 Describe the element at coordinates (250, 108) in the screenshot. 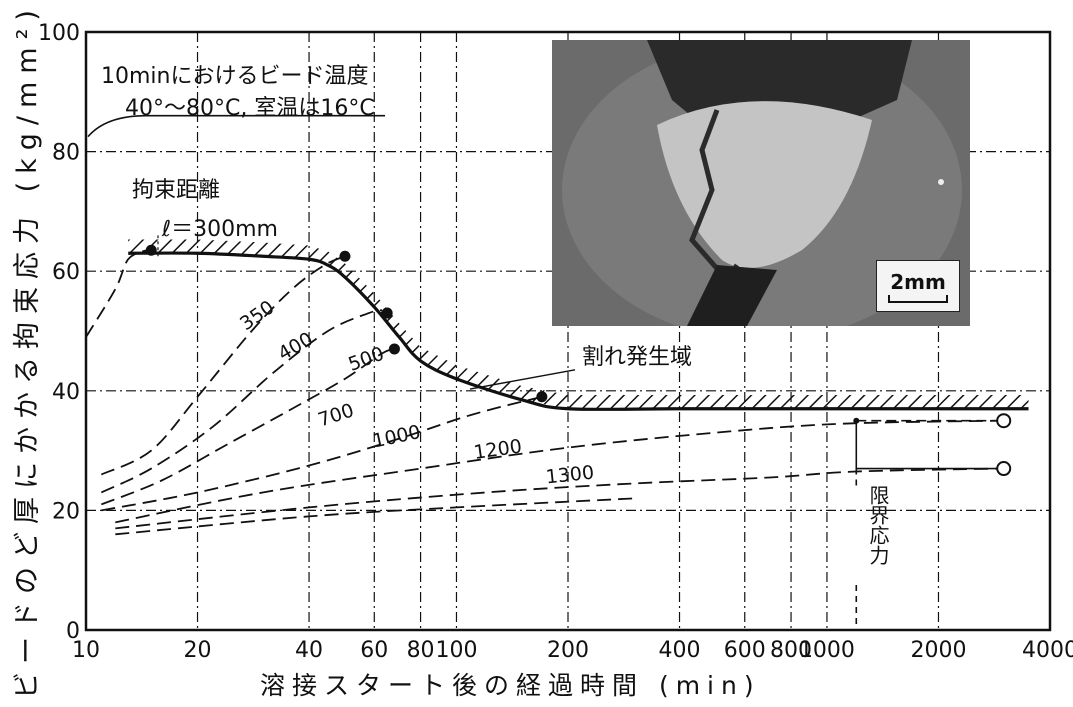

I see `bead-temp-line2: 40°～80°C, 室温は16°C` at that location.